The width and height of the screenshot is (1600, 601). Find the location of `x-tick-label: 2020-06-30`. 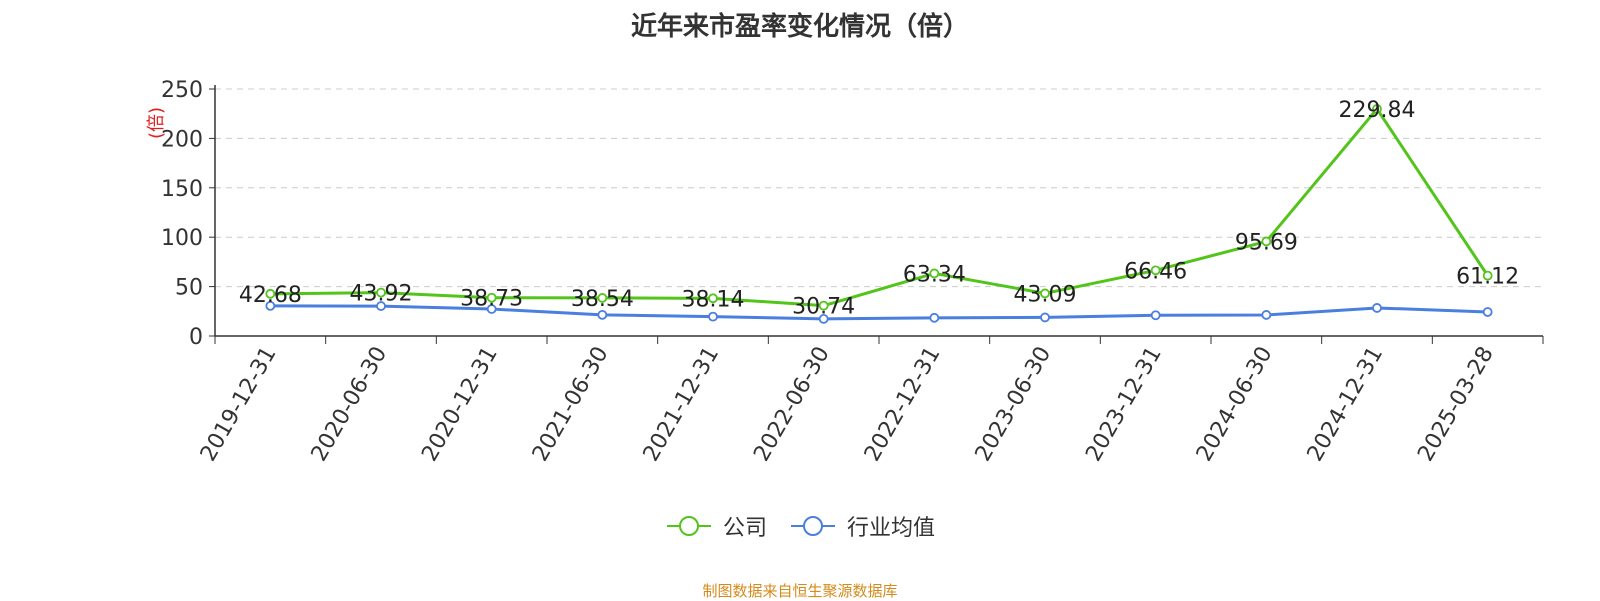

x-tick-label: 2020-06-30 is located at coordinates (350, 404).